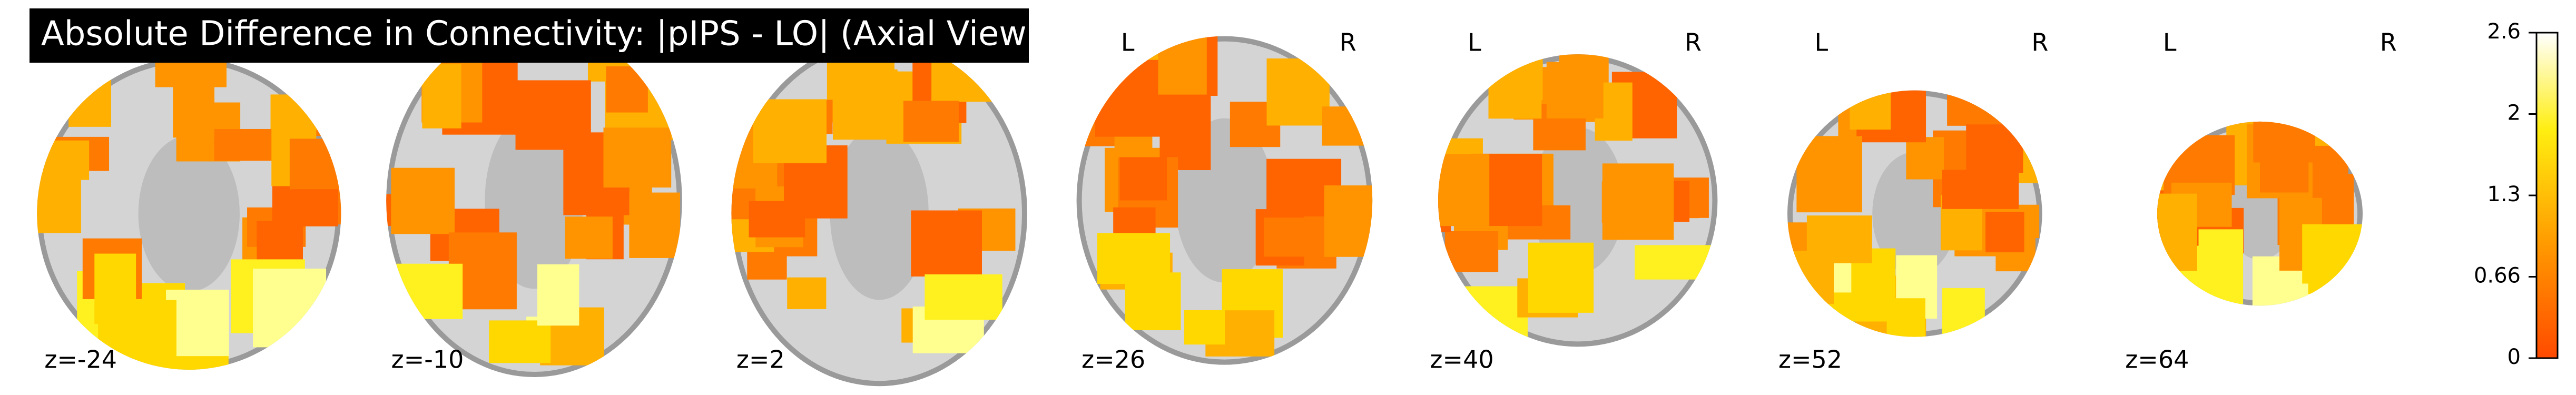 Image resolution: width=2576 pixels, height=395 pixels. I want to click on colorbar, so click(2547, 195).